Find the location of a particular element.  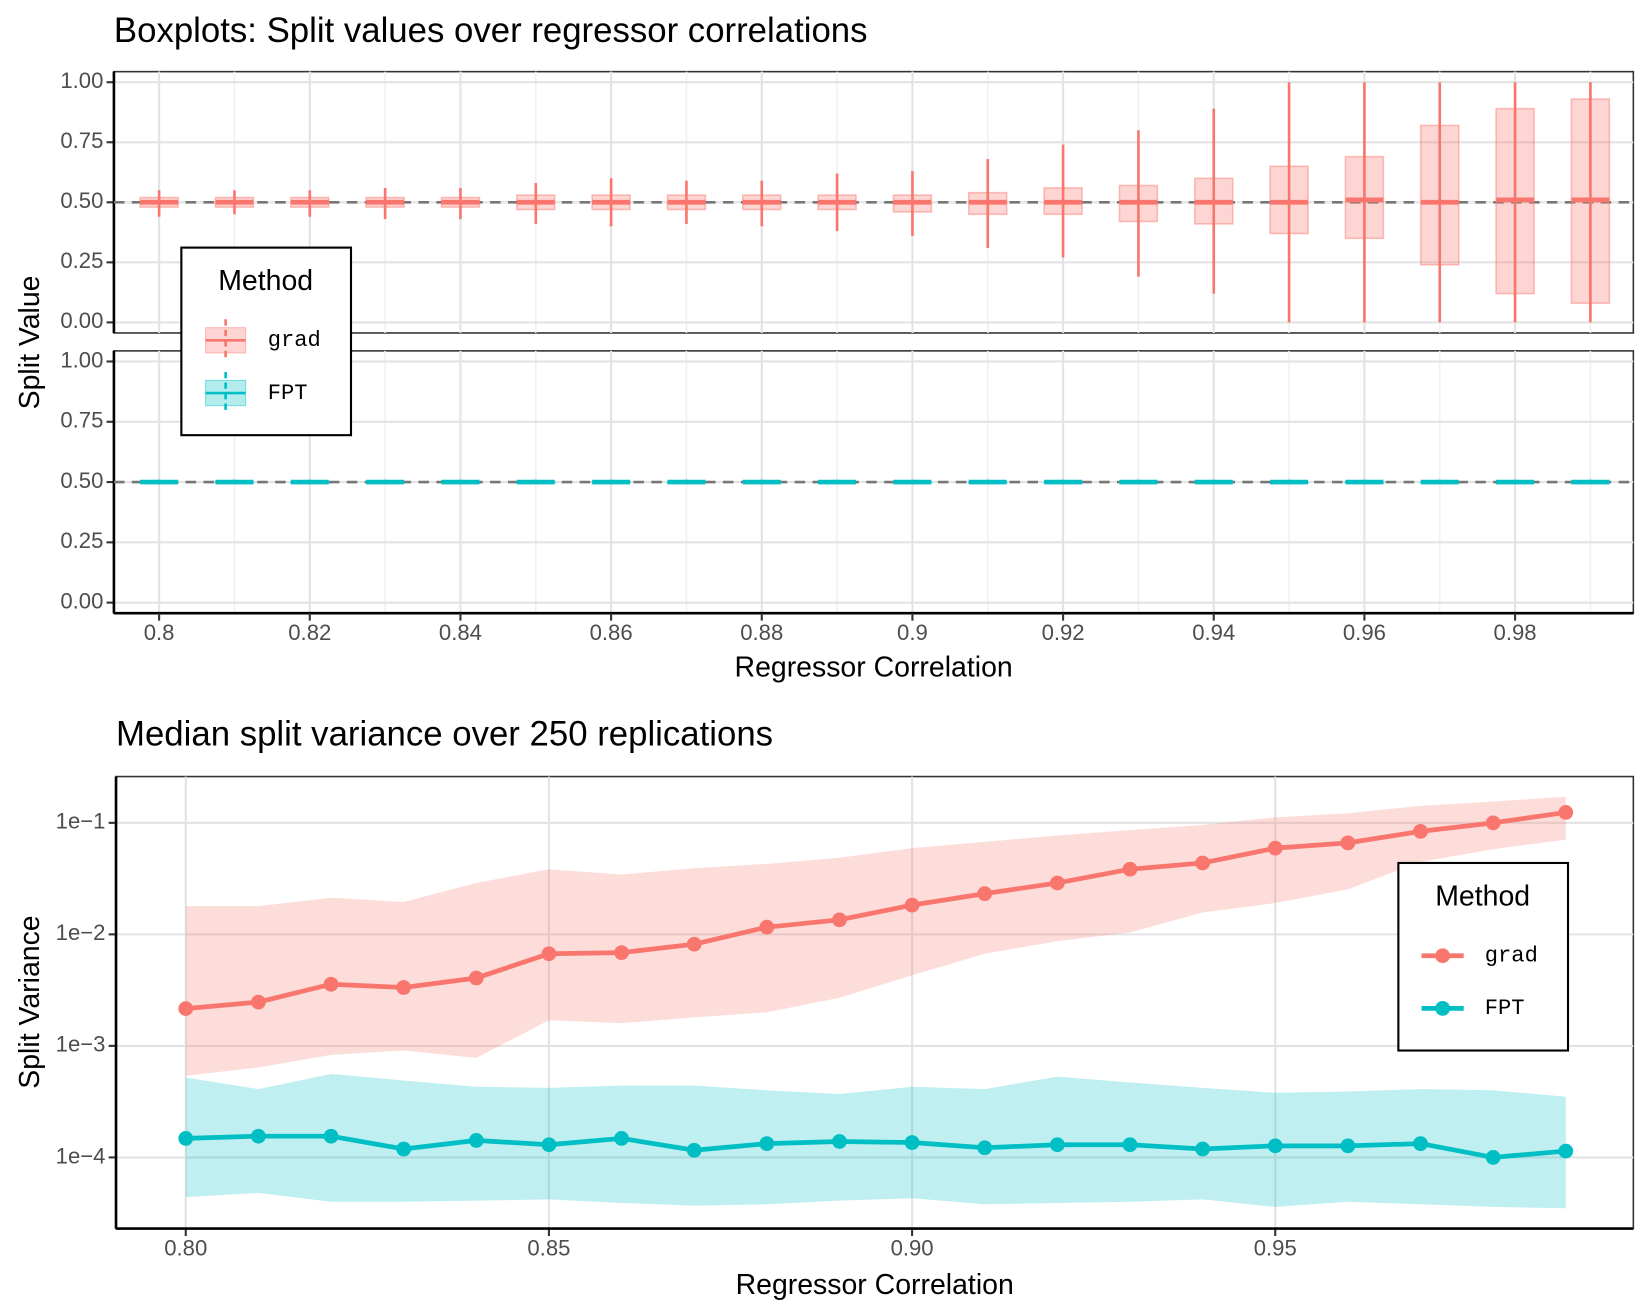

x-tick-label: 0.95 is located at coordinates (1275, 1248).